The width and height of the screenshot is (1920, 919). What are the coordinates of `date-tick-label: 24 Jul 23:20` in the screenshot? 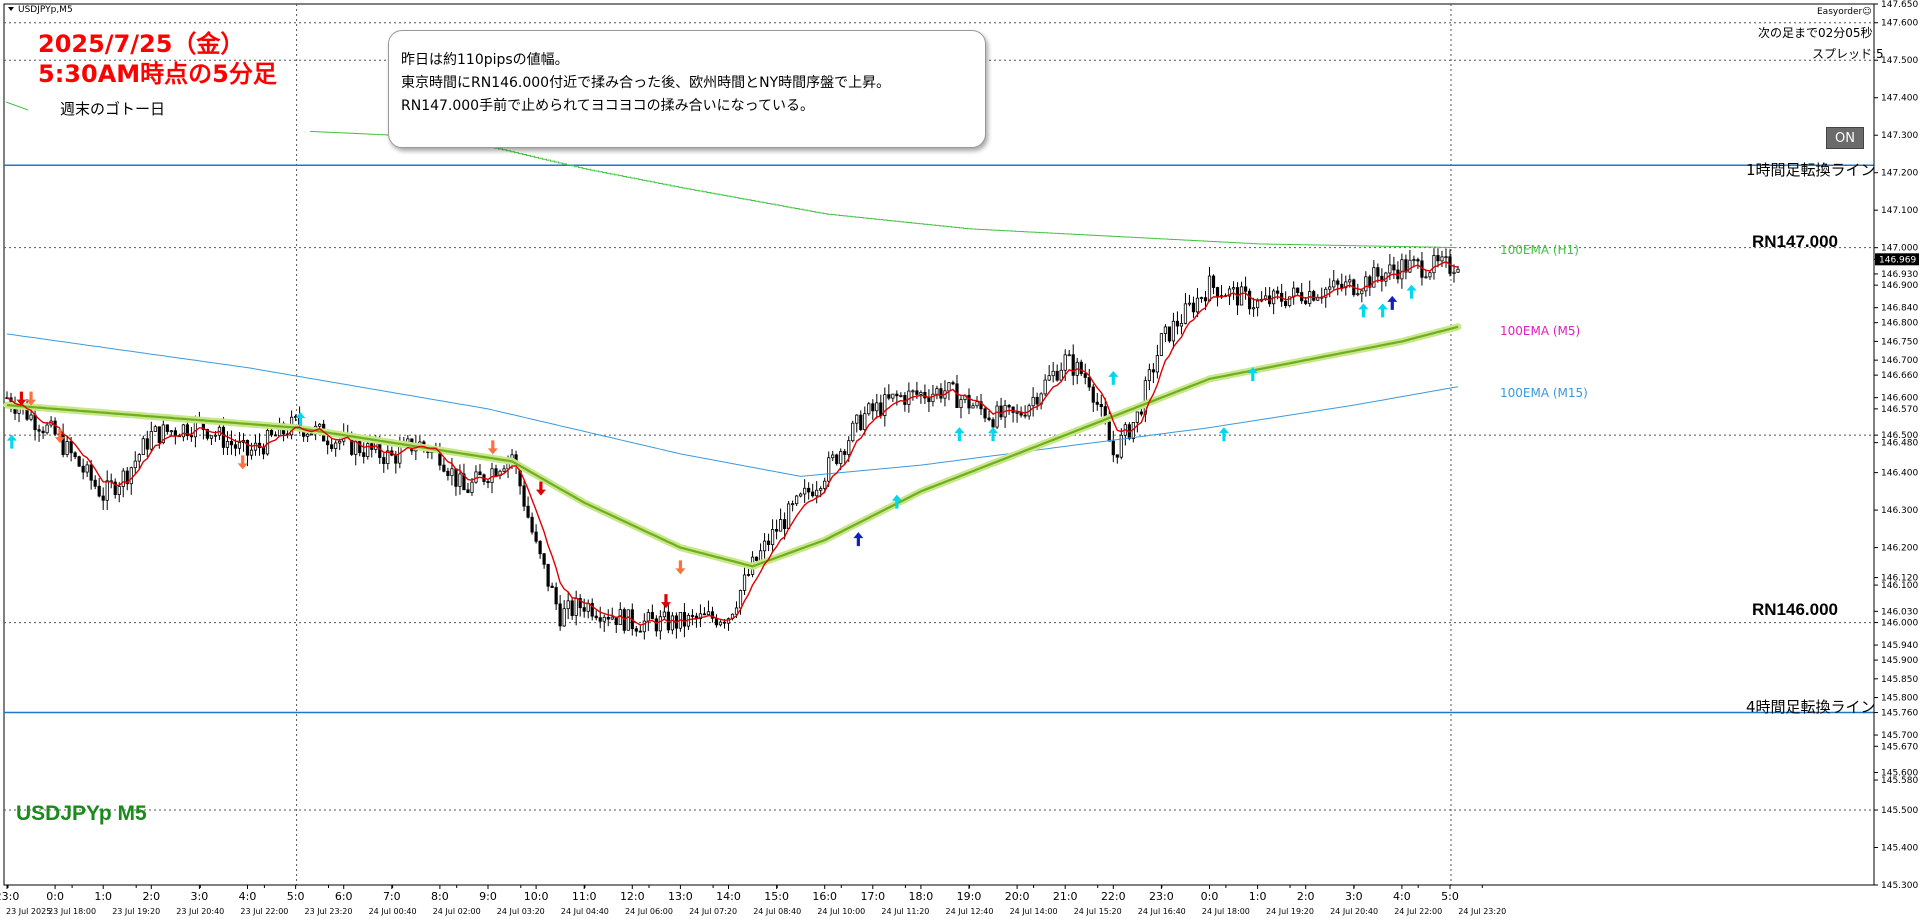 It's located at (1482, 911).